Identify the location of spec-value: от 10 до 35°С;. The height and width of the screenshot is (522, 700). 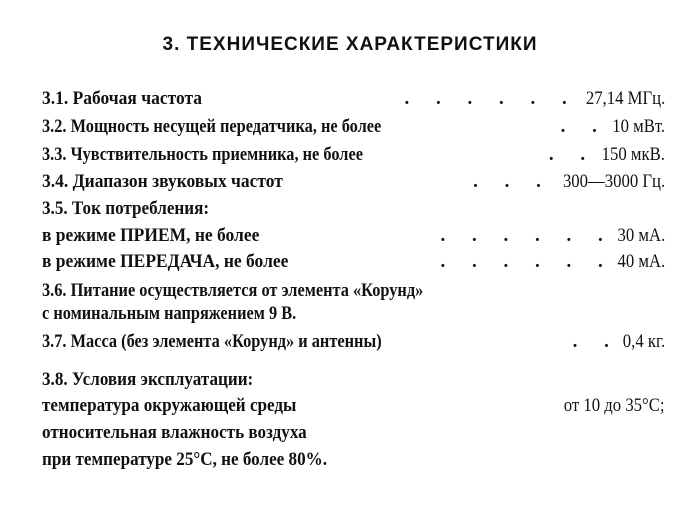
(614, 405).